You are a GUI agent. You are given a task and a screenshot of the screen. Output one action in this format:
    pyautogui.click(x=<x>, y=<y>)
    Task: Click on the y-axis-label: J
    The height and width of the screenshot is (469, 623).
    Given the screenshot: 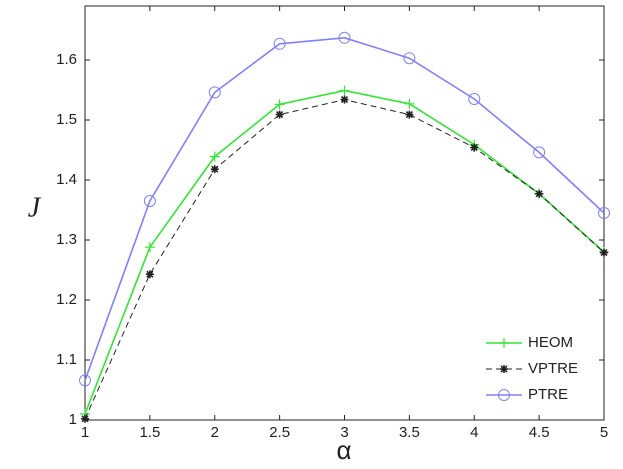 What is the action you would take?
    pyautogui.click(x=35, y=207)
    